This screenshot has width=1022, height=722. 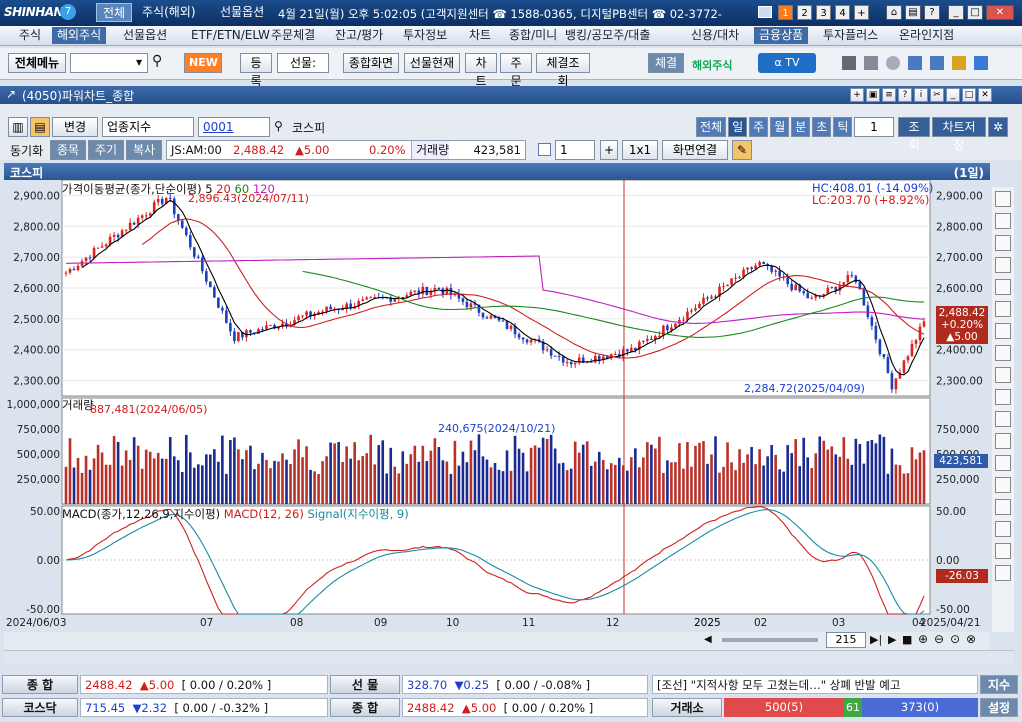 What do you see at coordinates (516, 70) in the screenshot?
I see `order-button: 주문` at bounding box center [516, 70].